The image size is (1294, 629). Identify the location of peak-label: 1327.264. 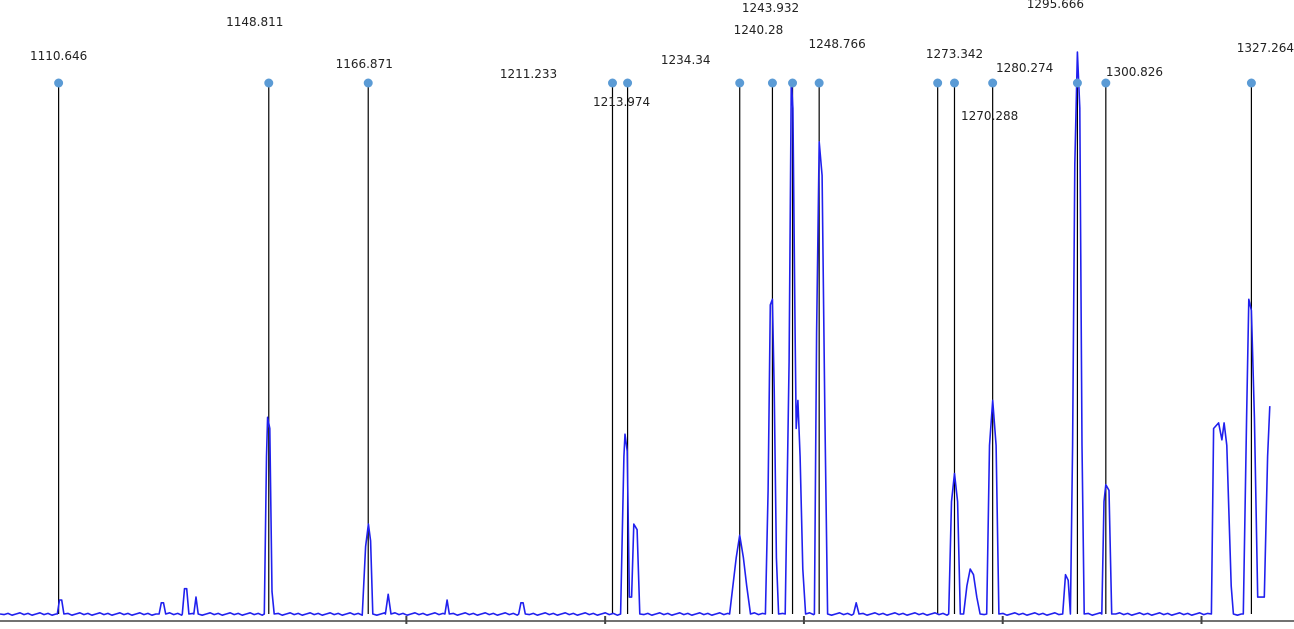
(1265, 48).